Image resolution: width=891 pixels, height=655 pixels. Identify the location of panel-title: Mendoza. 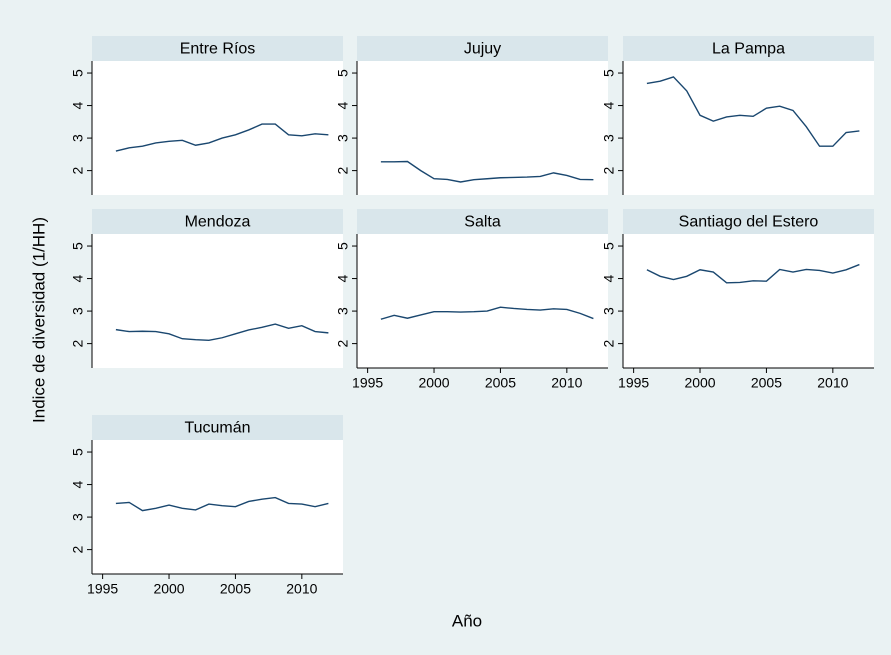
(218, 222).